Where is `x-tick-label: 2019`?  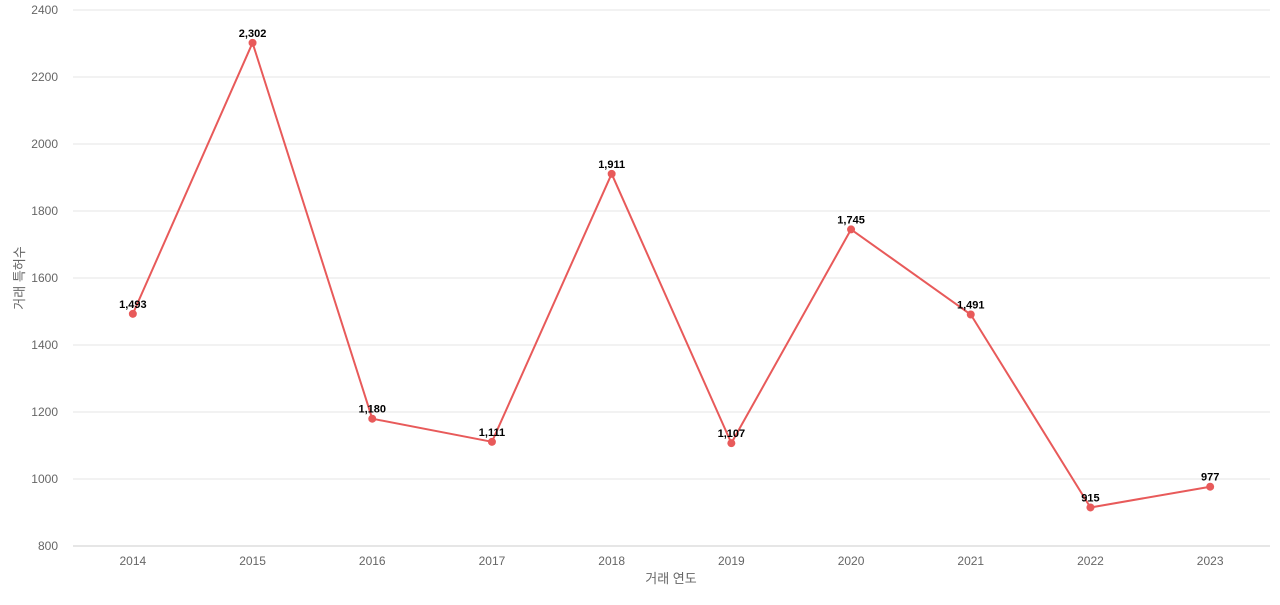
x-tick-label: 2019 is located at coordinates (731, 561).